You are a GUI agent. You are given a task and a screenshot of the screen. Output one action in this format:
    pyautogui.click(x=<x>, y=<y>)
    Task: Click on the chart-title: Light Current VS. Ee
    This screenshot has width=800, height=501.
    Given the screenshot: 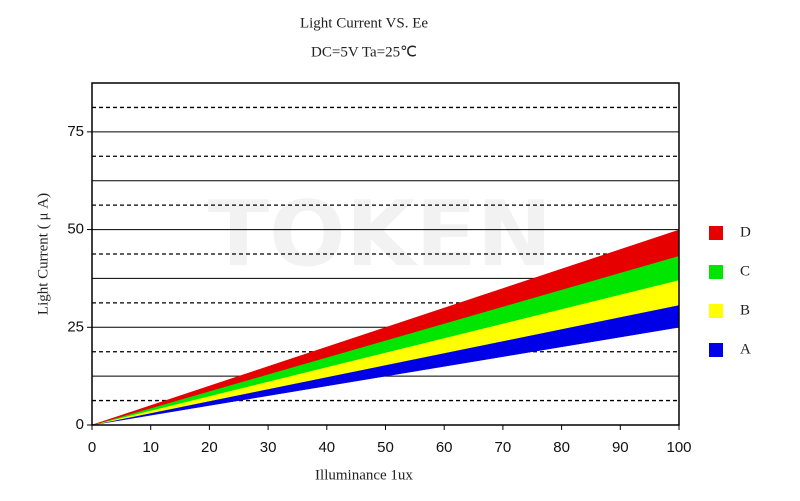 What is the action you would take?
    pyautogui.click(x=364, y=23)
    